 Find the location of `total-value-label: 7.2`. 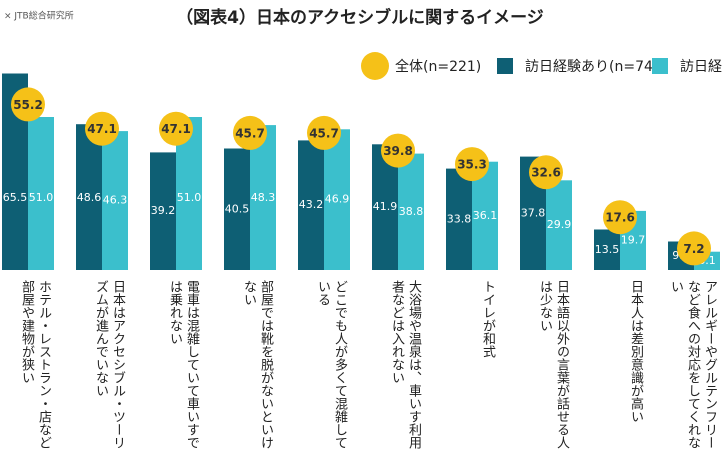

total-value-label: 7.2 is located at coordinates (693, 249).